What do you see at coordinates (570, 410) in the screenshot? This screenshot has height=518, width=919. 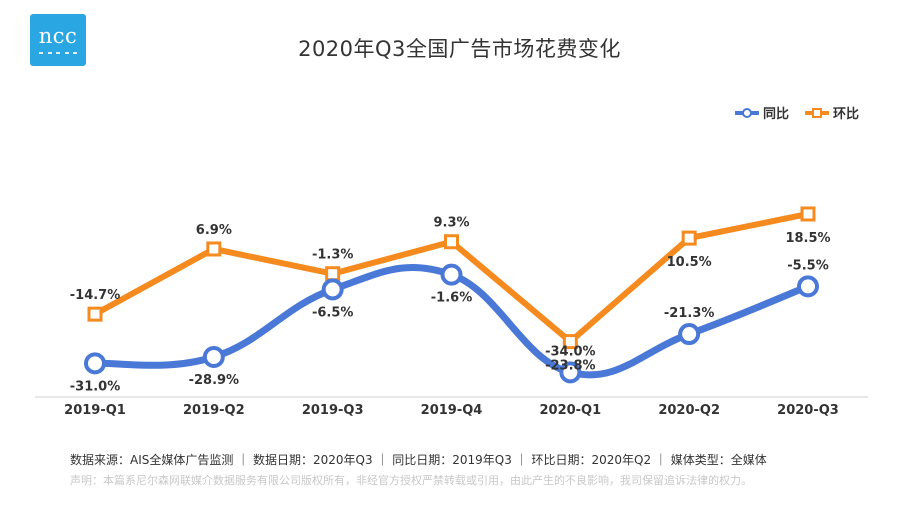 I see `x-tick-label: 2020-Q1` at bounding box center [570, 410].